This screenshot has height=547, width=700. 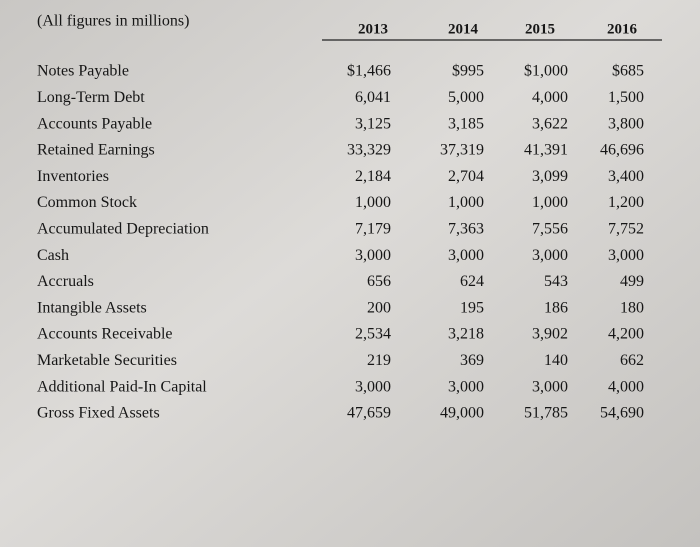 I want to click on cell-value: 219, so click(x=379, y=360).